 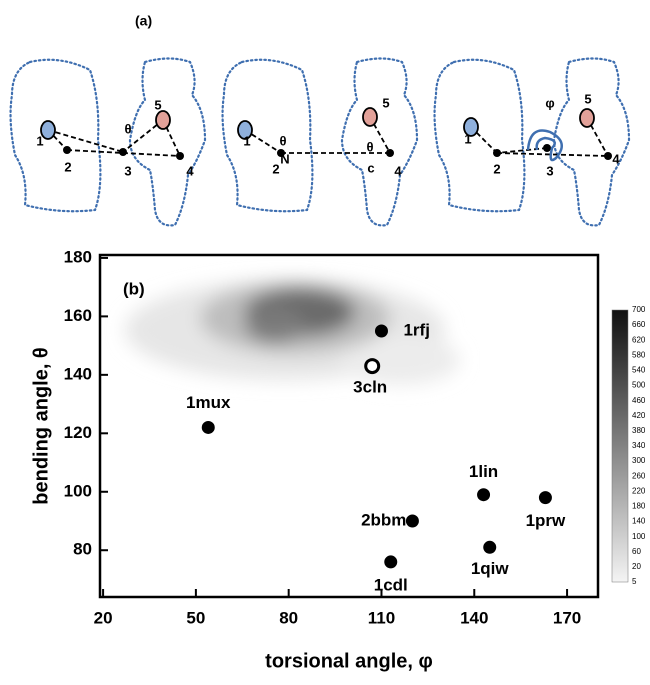 I want to click on y-tick-label: 140, so click(x=78, y=373).